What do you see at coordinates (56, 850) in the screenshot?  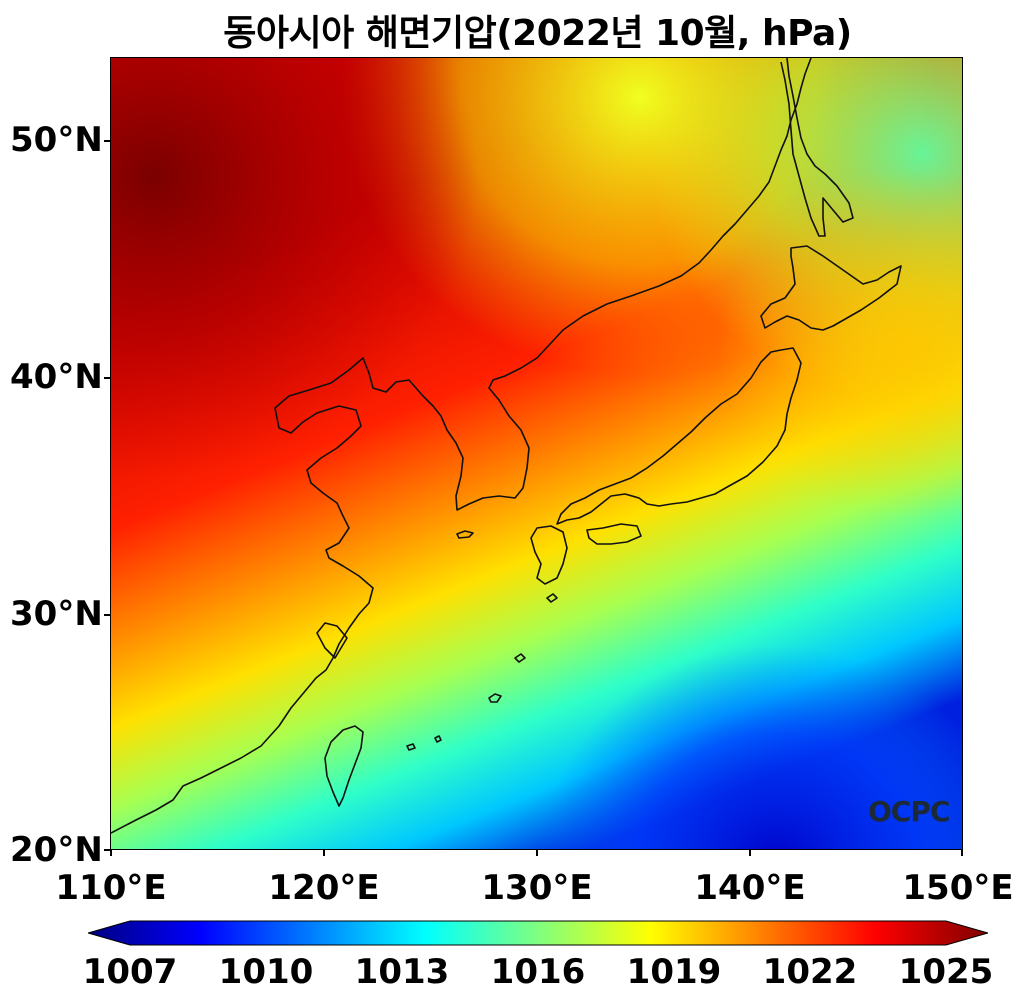 I see `lat-label-20n: 20°N` at bounding box center [56, 850].